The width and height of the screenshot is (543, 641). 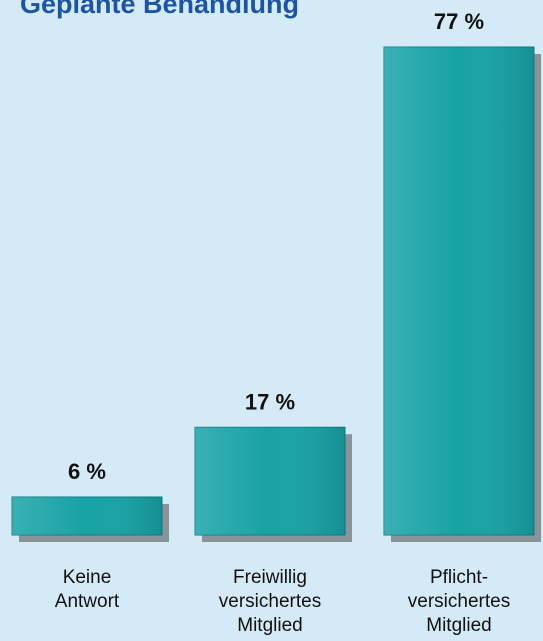 I want to click on value-label: 77 %, so click(x=459, y=21).